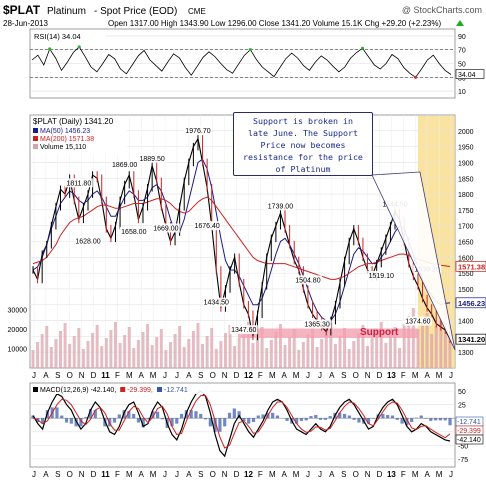 The width and height of the screenshot is (486, 486). What do you see at coordinates (213, 474) in the screenshot?
I see `macd-x-tick-label: O` at bounding box center [213, 474].